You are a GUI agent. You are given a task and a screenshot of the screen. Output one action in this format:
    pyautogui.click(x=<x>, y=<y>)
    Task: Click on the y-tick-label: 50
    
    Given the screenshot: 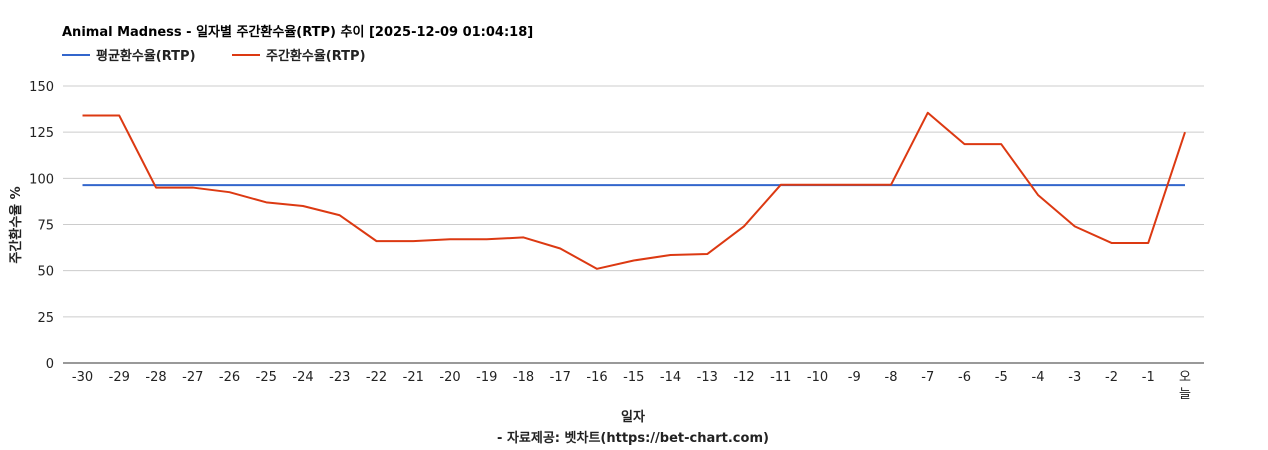 What is the action you would take?
    pyautogui.click(x=45, y=272)
    